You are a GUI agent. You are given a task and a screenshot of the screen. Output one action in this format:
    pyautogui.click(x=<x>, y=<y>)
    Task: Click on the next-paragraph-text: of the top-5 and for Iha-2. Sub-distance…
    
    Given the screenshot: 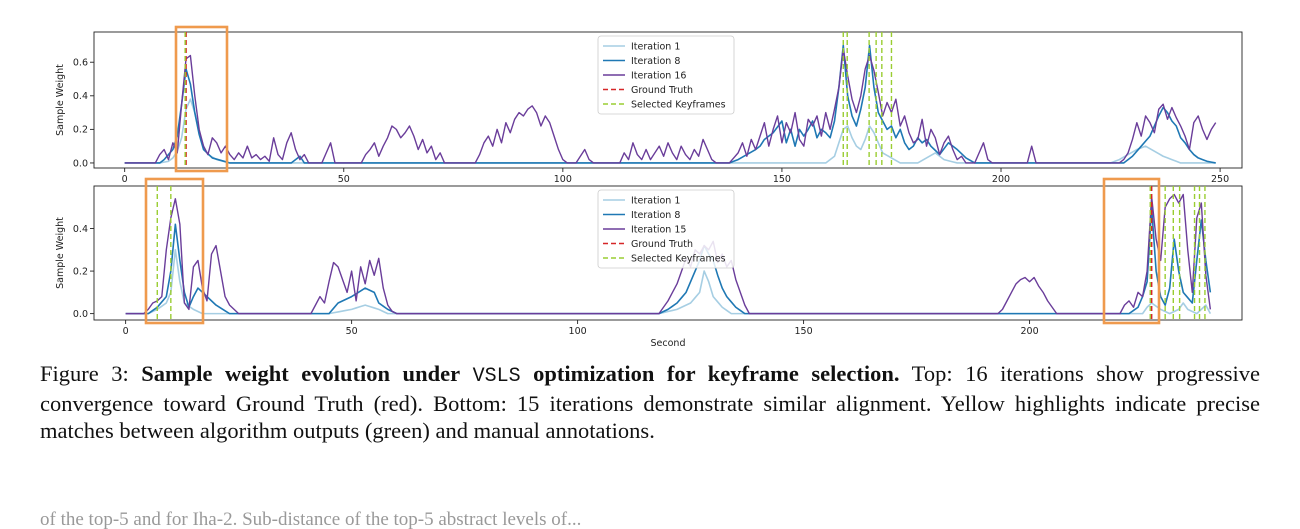 What is the action you would take?
    pyautogui.click(x=311, y=519)
    